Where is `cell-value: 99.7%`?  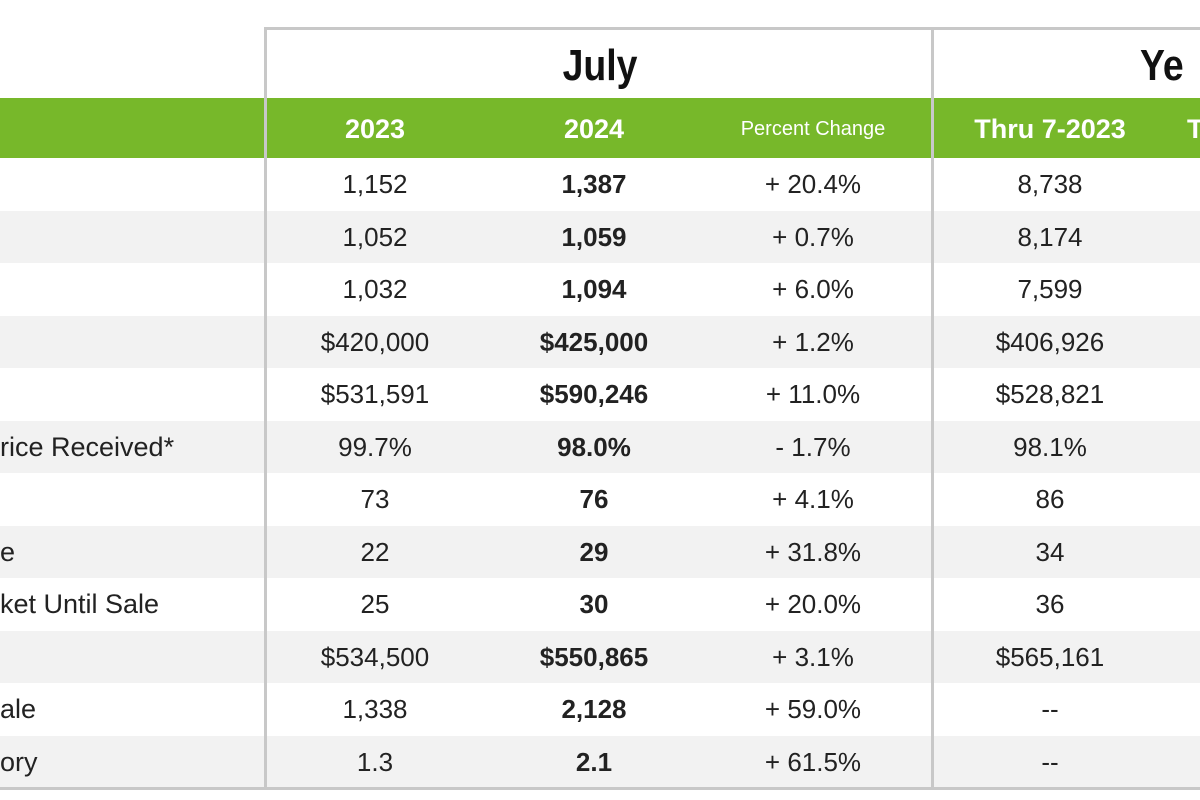
cell-value: 99.7% is located at coordinates (375, 446).